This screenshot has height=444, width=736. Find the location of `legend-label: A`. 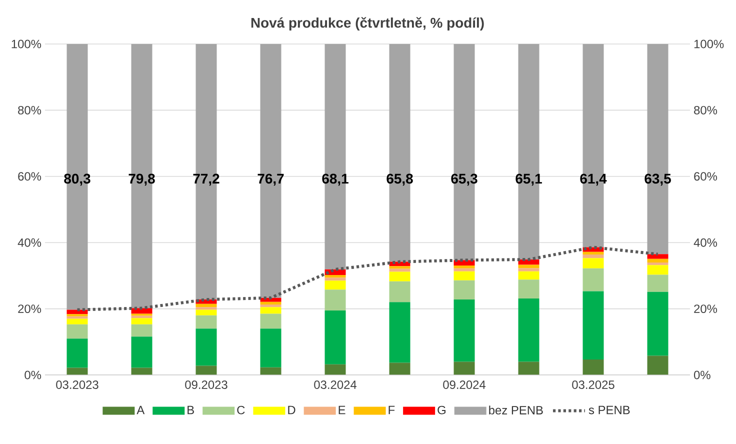

legend-label: A is located at coordinates (140, 410).